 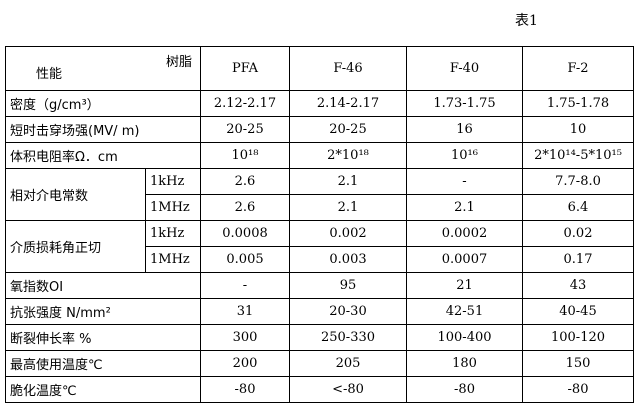 What do you see at coordinates (578, 259) in the screenshot?
I see `value-cell: 0.17` at bounding box center [578, 259].